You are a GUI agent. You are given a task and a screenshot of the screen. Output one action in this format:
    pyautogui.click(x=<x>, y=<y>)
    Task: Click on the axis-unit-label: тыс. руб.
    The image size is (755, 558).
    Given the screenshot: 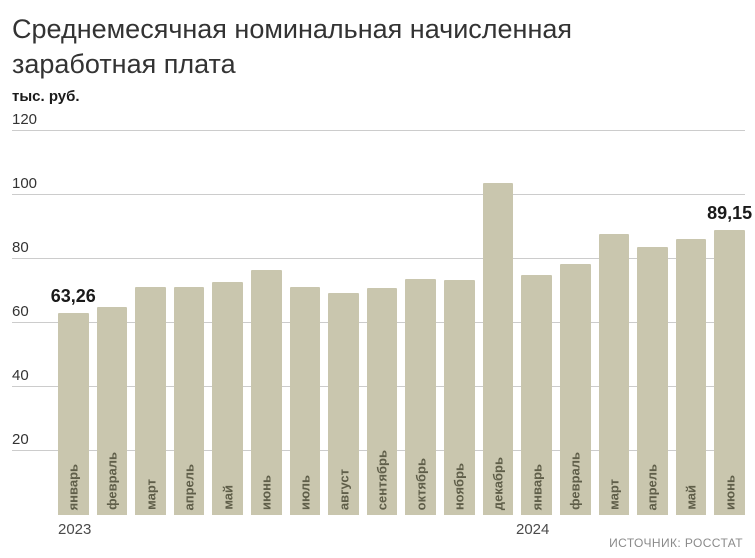 What is the action you would take?
    pyautogui.click(x=46, y=97)
    